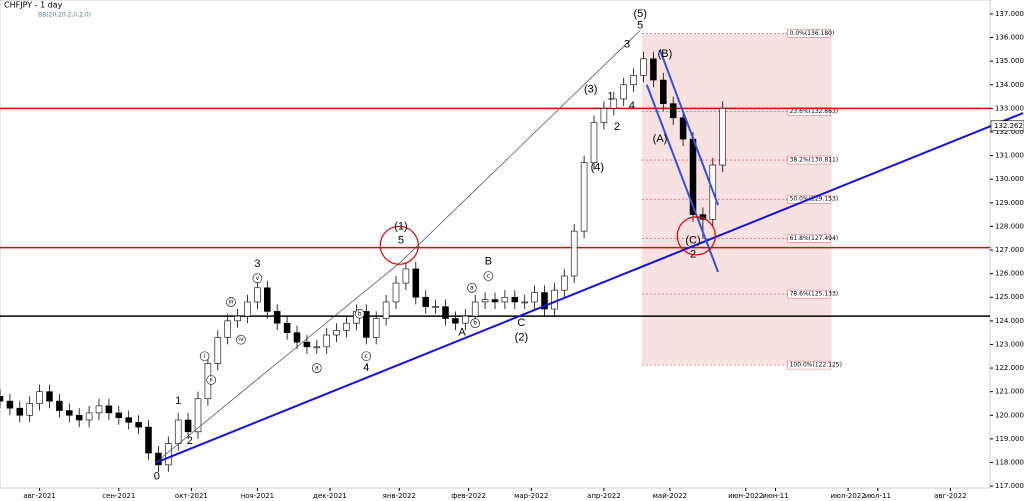 The width and height of the screenshot is (1024, 501). Describe the element at coordinates (157, 477) in the screenshot. I see `wave-label: 0` at that location.